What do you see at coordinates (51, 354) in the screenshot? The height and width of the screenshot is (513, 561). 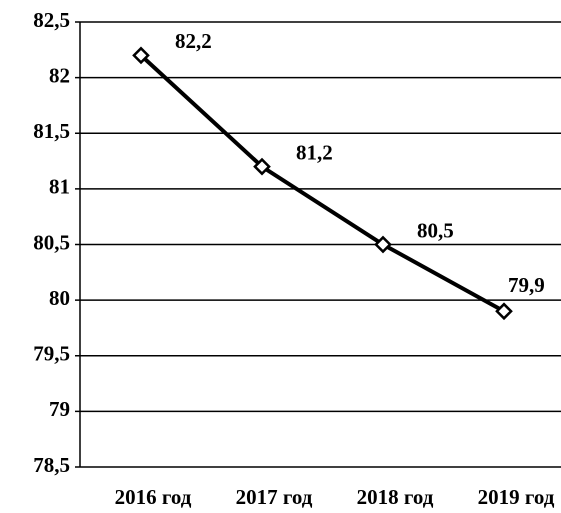 I see `y-tick-label: 79,5` at bounding box center [51, 354].